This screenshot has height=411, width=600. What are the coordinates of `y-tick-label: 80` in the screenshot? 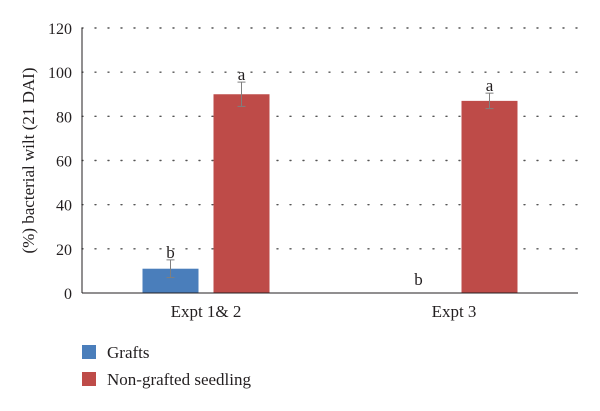 It's located at (64, 117).